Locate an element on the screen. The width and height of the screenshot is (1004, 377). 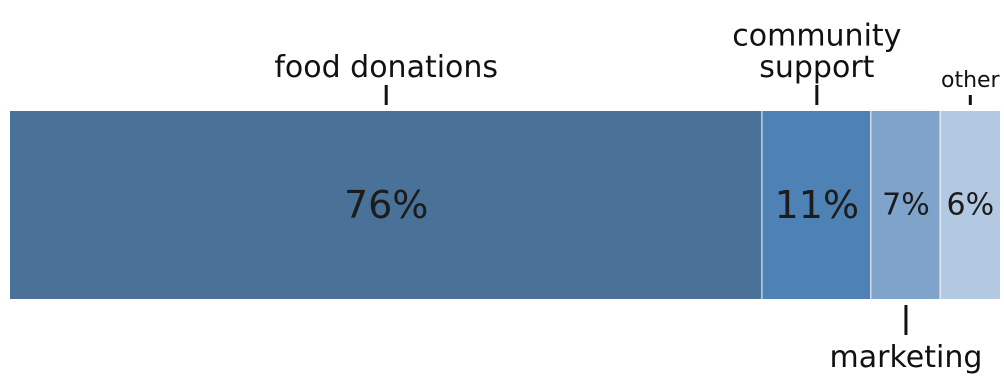
value-label-other: 6% is located at coordinates (971, 205).